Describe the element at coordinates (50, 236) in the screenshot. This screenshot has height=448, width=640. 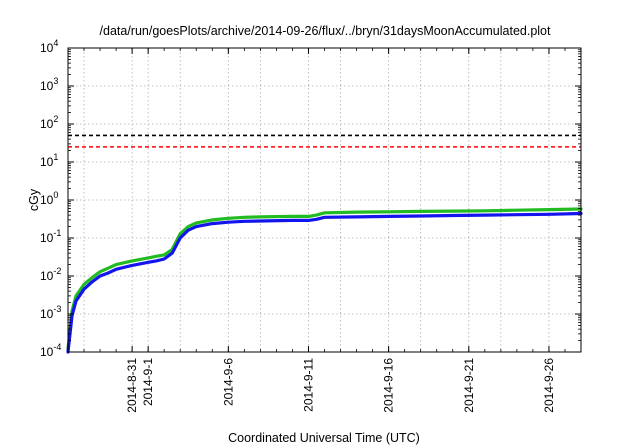
I see `y-tick-label: 10⁻¹` at that location.